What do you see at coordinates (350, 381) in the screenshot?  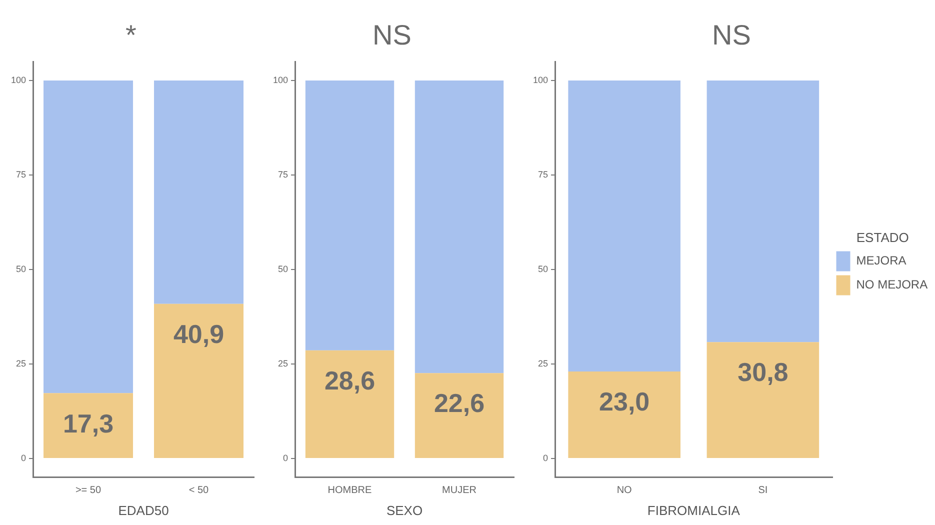 I see `data-label: 28,6` at bounding box center [350, 381].